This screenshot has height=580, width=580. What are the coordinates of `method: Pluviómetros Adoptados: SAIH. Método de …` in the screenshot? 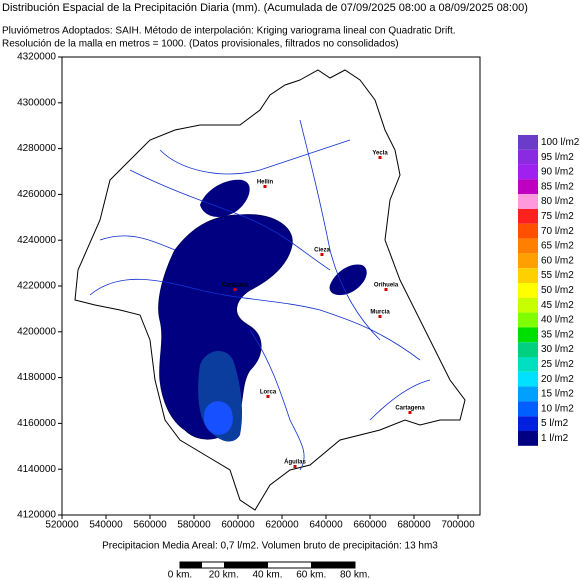 It's located at (229, 31).